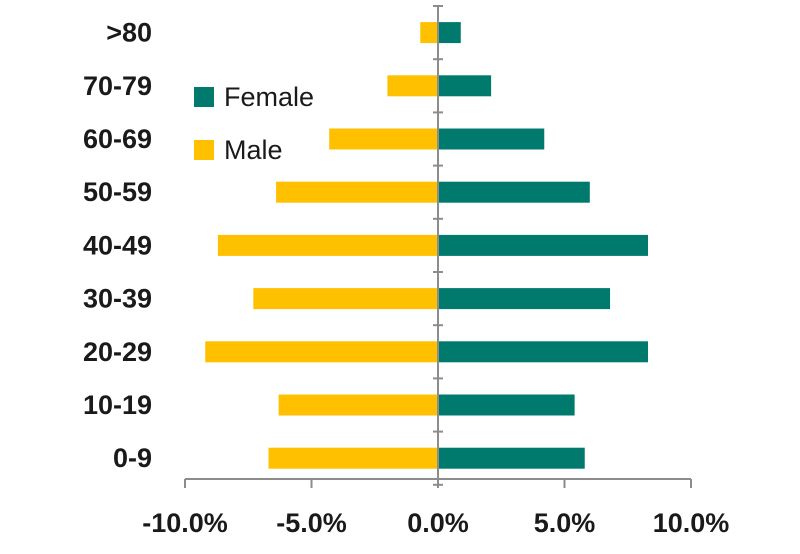 This screenshot has width=800, height=554. Describe the element at coordinates (129, 33) in the screenshot. I see `category-label: >80` at that location.